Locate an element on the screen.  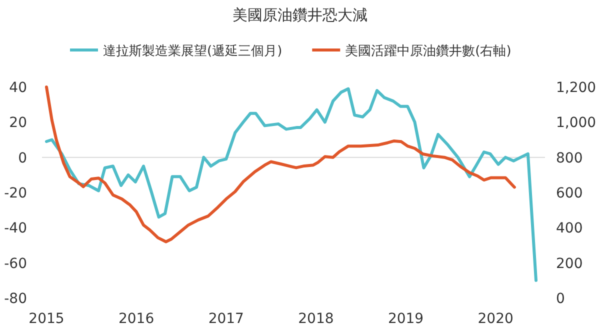
y-tick-label: -20 is located at coordinates (15, 194).